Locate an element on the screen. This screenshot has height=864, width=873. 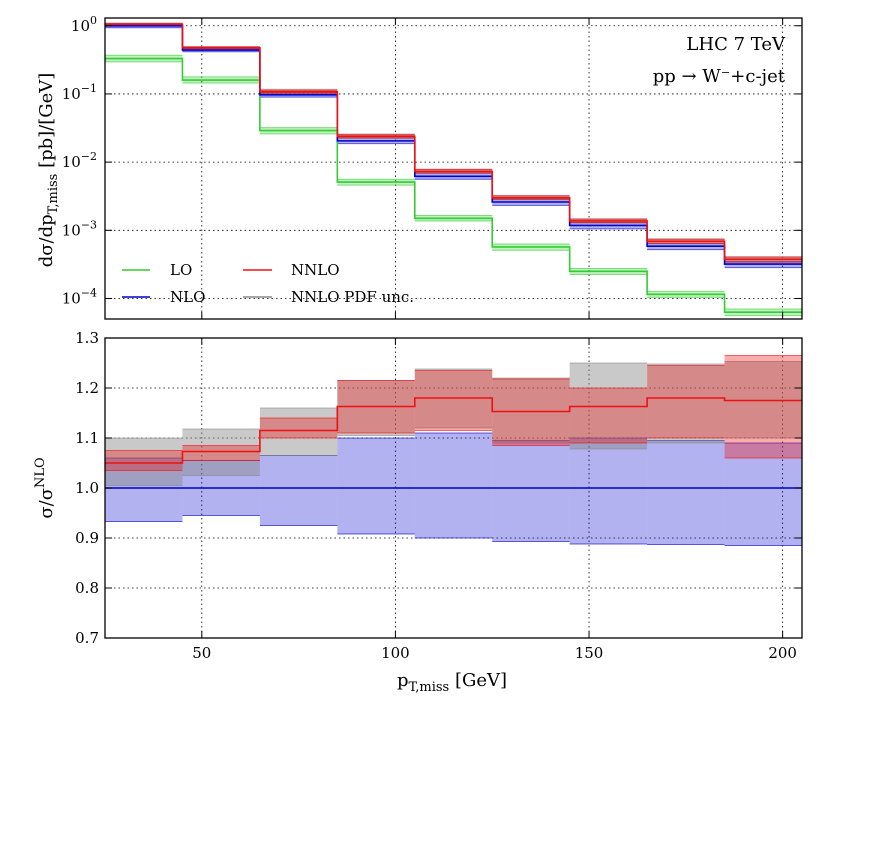
top-ytick-label-−3: 10⁻³ is located at coordinates (79, 228).